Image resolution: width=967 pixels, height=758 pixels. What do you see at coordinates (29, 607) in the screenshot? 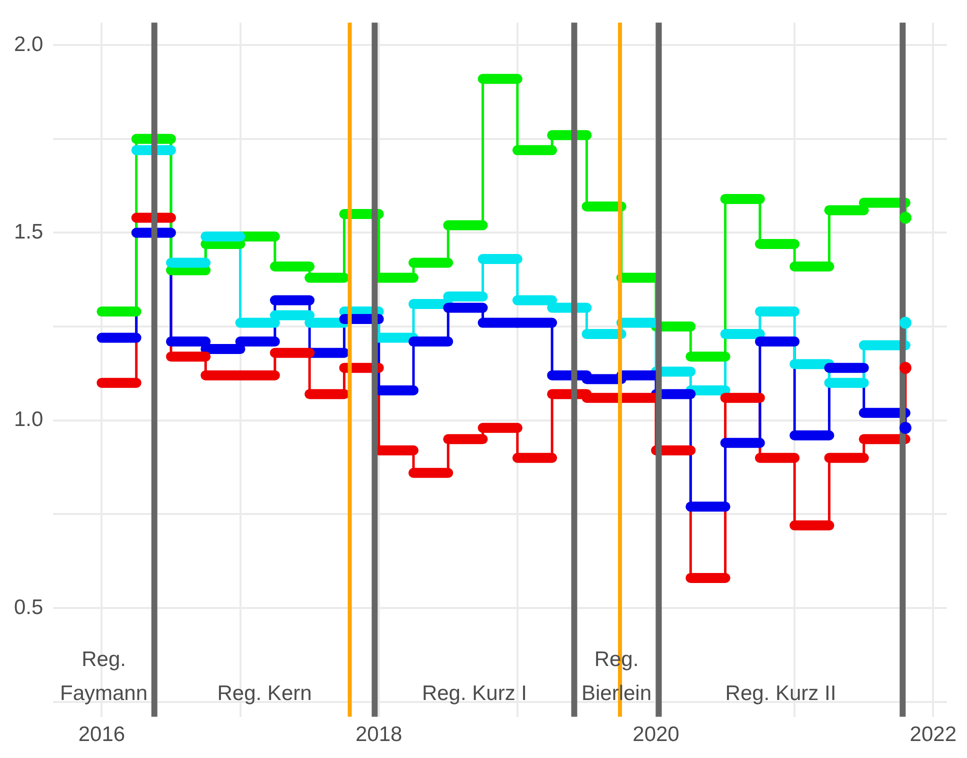
I see `y-tick-label: 0.5` at bounding box center [29, 607].